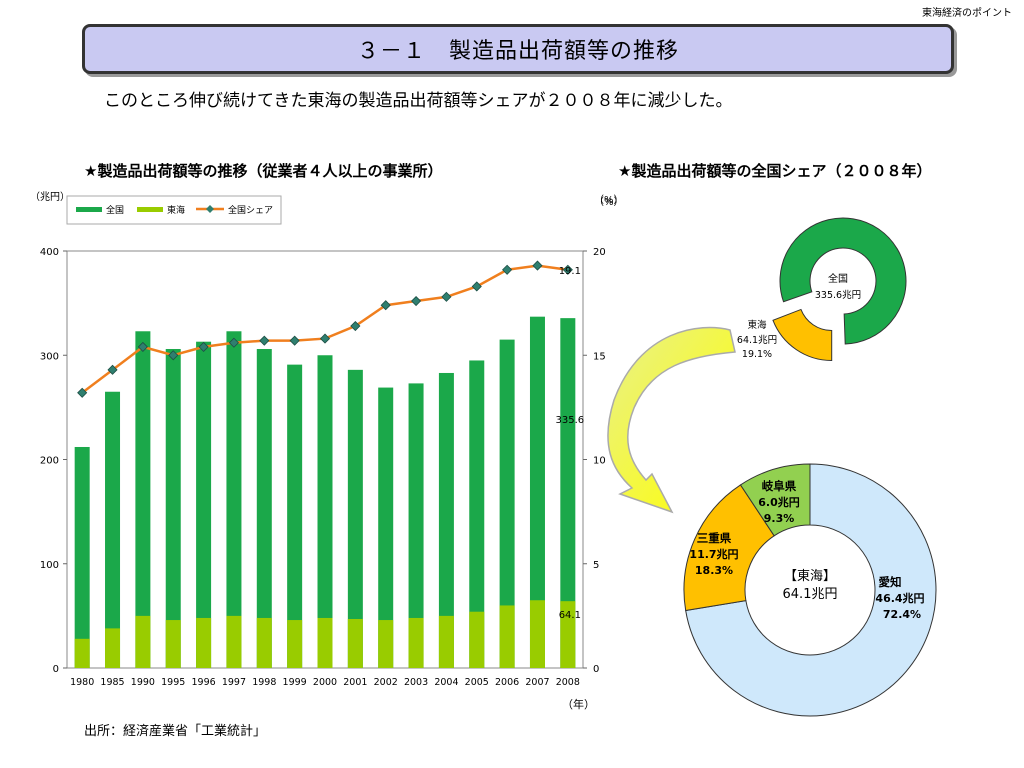 Image resolution: width=1024 pixels, height=768 pixels. I want to click on x-tick-label: 1995, so click(173, 682).